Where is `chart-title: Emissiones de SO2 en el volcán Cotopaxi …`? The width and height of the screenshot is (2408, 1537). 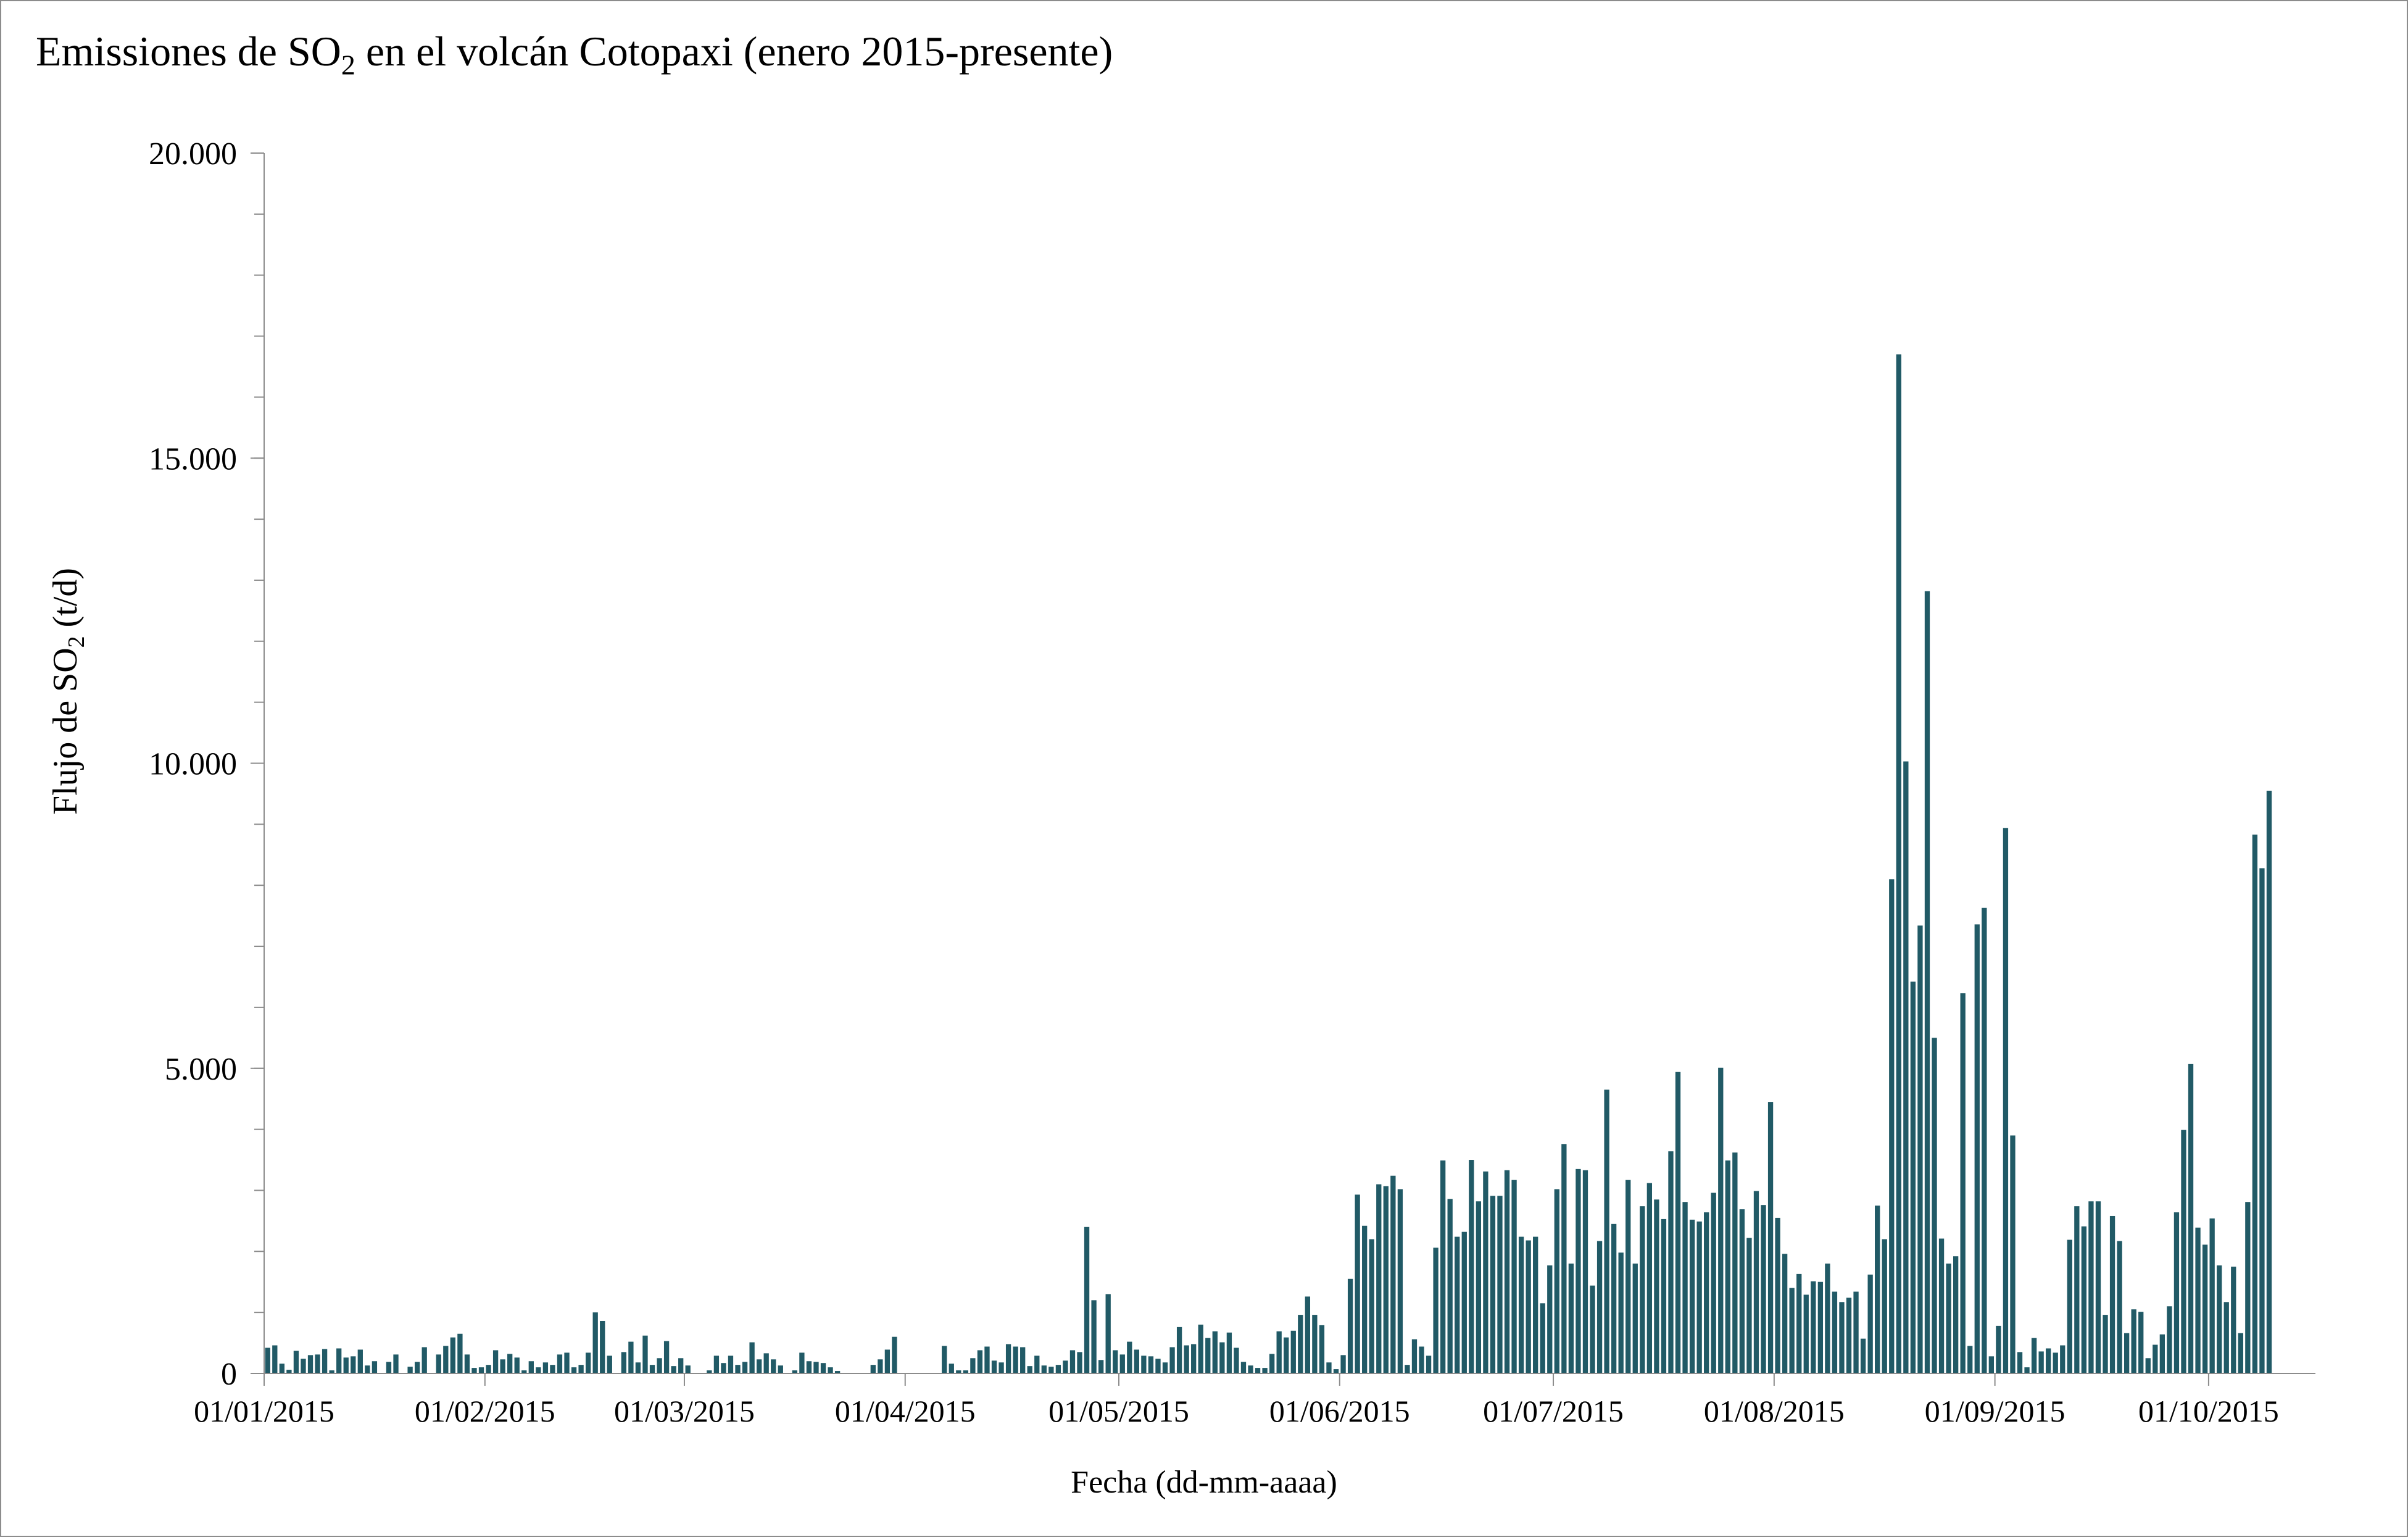 chart-title: Emissiones de SO2 en el volcán Cotopaxi … is located at coordinates (574, 54).